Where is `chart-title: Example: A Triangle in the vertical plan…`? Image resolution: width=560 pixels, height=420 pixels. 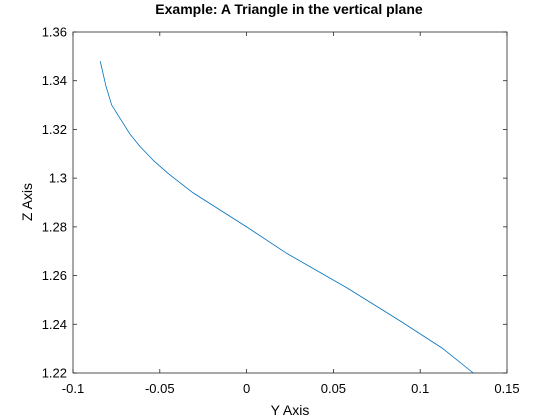
chart-title: Example: A Triangle in the vertical plan… is located at coordinates (289, 9).